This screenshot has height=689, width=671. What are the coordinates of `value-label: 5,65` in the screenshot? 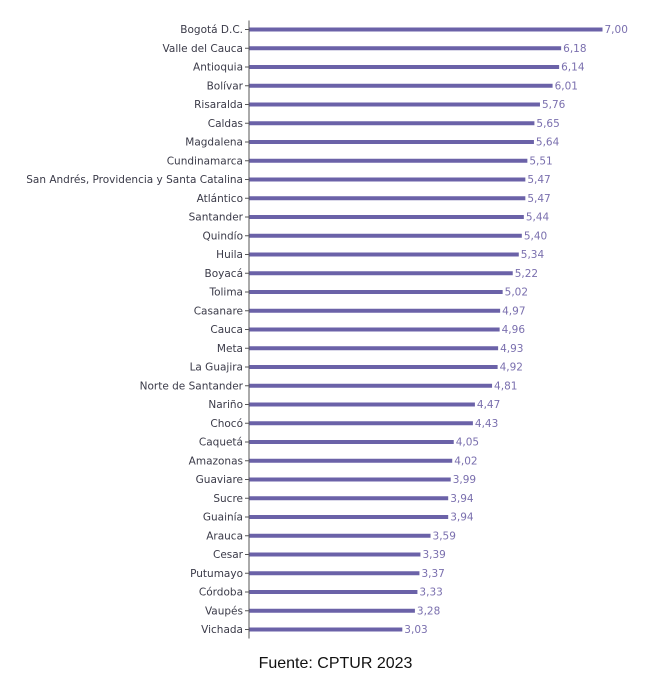 It's located at (547, 124).